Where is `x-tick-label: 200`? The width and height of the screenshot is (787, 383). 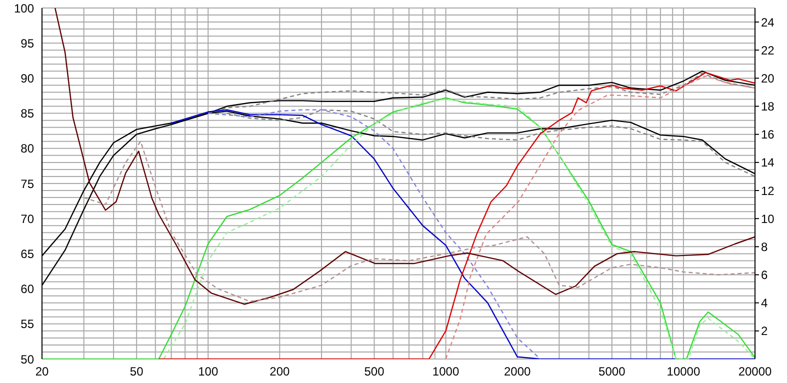
x-tick-label: 200 is located at coordinates (280, 371).